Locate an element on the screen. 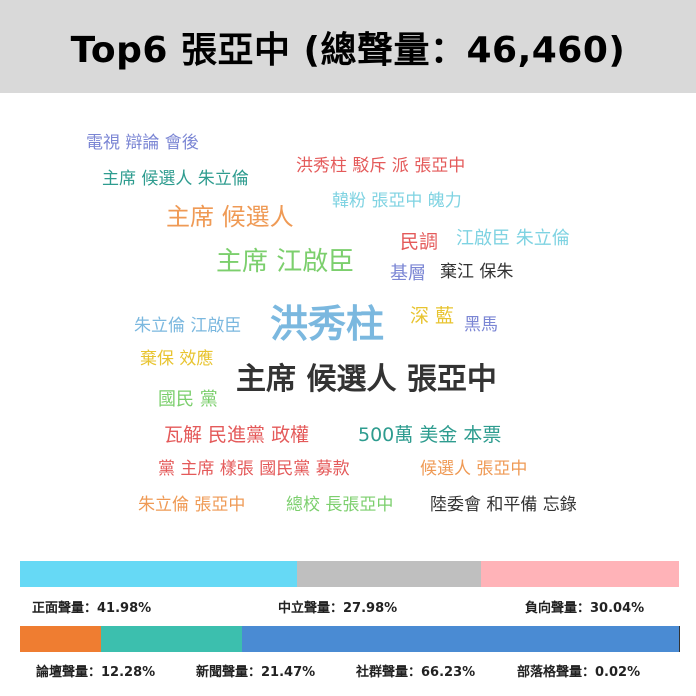  sentiment-segment-neutral is located at coordinates (389, 574).